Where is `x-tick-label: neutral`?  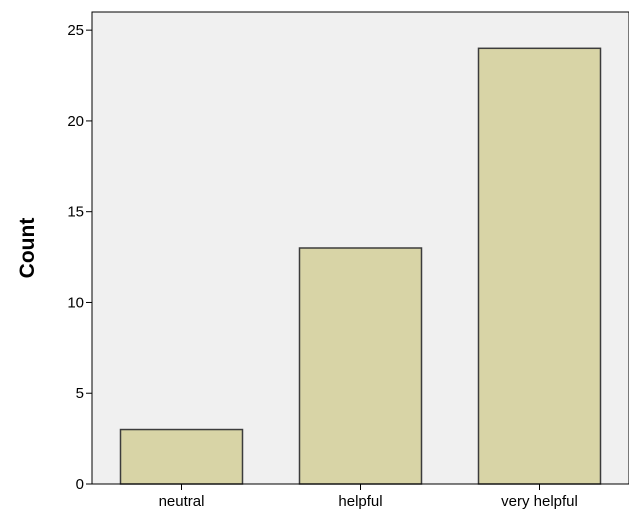 x-tick-label: neutral is located at coordinates (182, 501).